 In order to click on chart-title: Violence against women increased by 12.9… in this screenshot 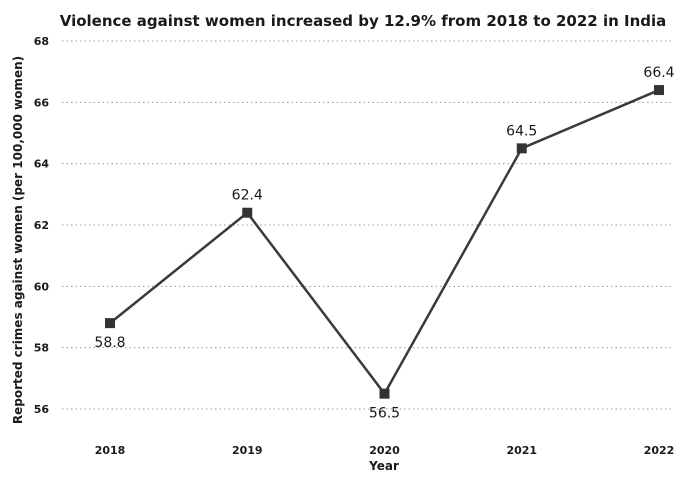, I will do `click(363, 21)`.